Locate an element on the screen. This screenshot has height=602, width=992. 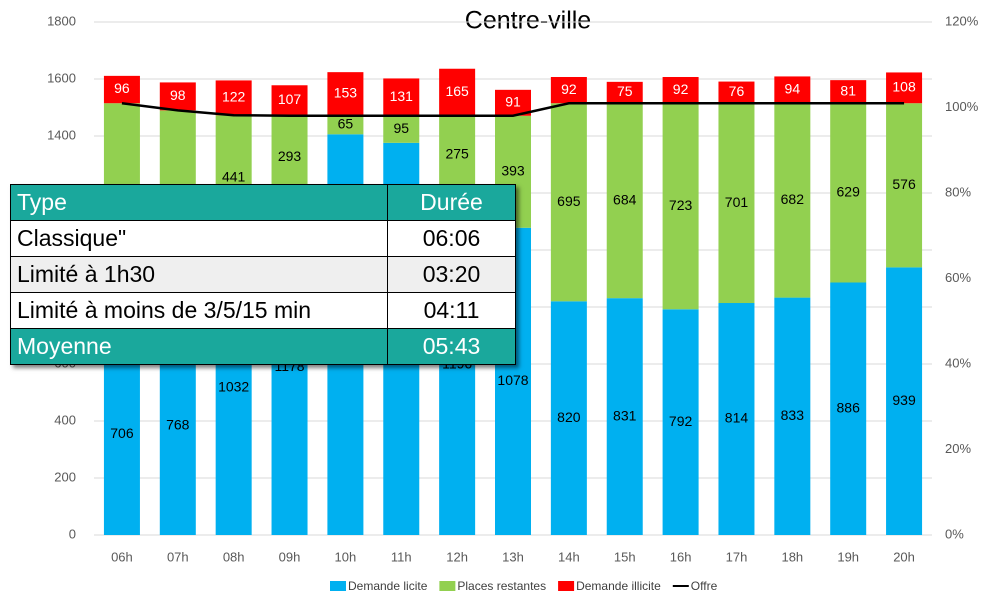
data-label: 65 is located at coordinates (346, 124).